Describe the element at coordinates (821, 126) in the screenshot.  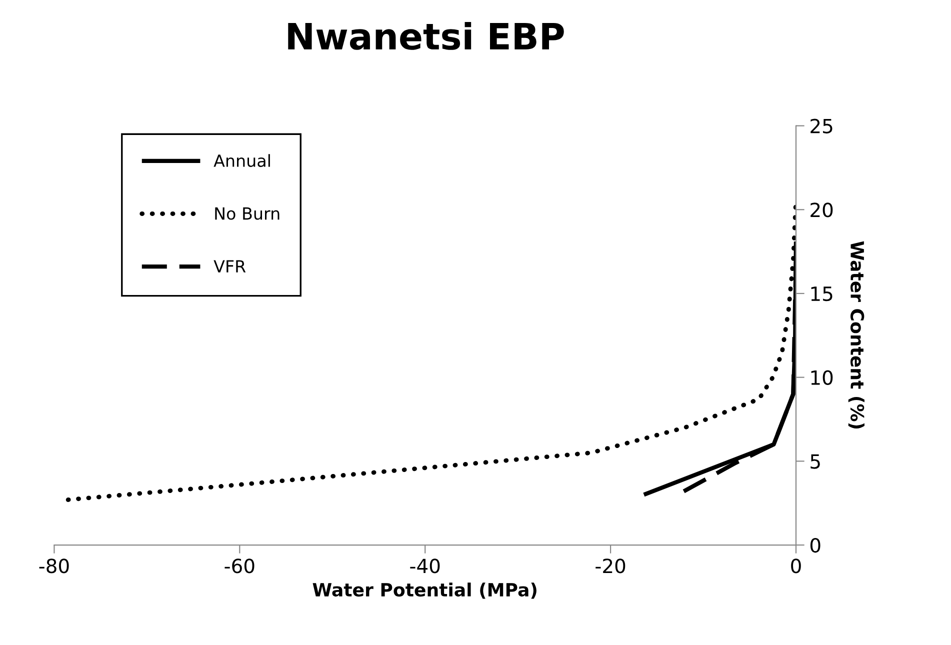
I see `y-tick-label: 25` at that location.